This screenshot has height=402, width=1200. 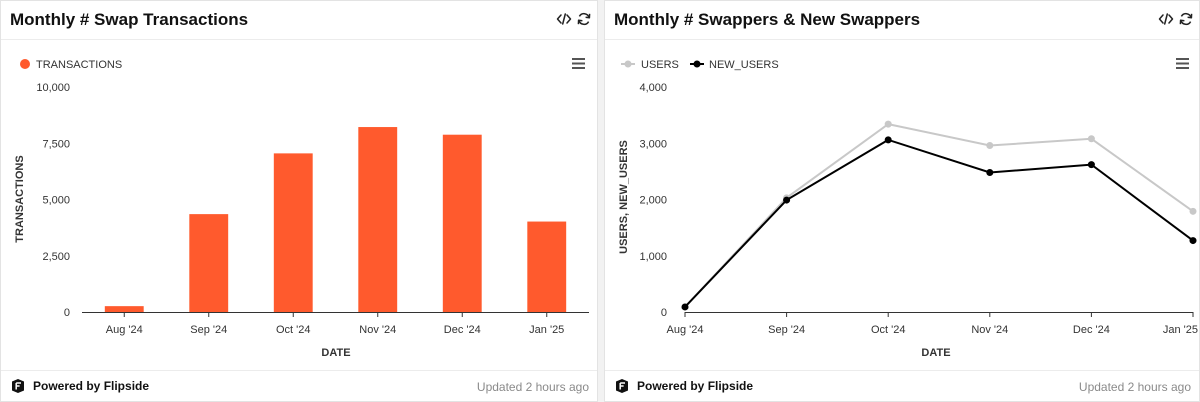 I want to click on panel-header: Monthly # Swappers & New Swappers, so click(x=902, y=20).